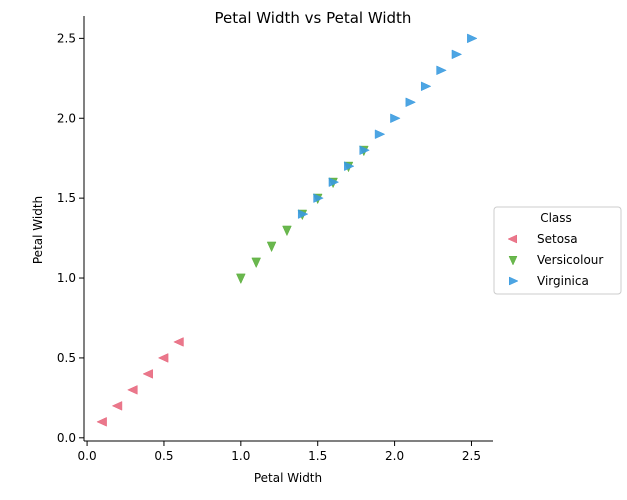 This screenshot has width=627, height=500. What do you see at coordinates (66, 38) in the screenshot?
I see `y-tick-label: 2.5` at bounding box center [66, 38].